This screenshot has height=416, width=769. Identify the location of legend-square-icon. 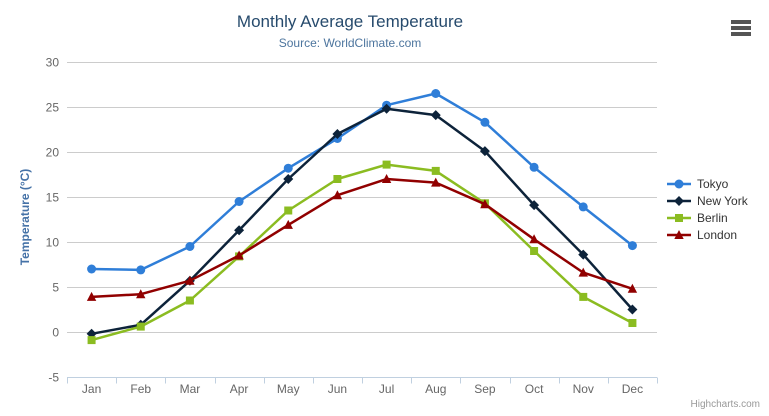
(679, 217).